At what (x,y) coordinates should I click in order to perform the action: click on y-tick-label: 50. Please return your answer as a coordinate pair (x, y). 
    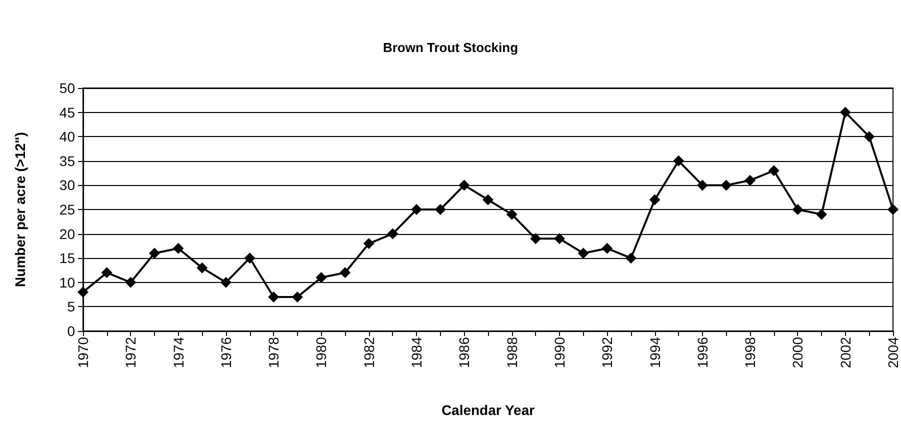
    Looking at the image, I should click on (67, 88).